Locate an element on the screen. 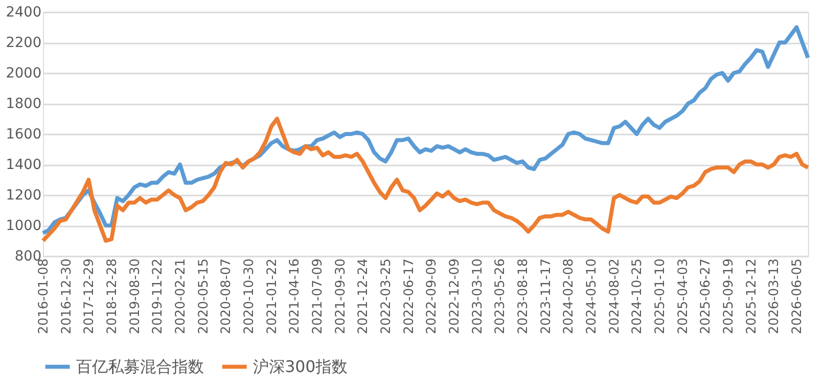  x-tick-label: 2020-05-15 is located at coordinates (204, 296).